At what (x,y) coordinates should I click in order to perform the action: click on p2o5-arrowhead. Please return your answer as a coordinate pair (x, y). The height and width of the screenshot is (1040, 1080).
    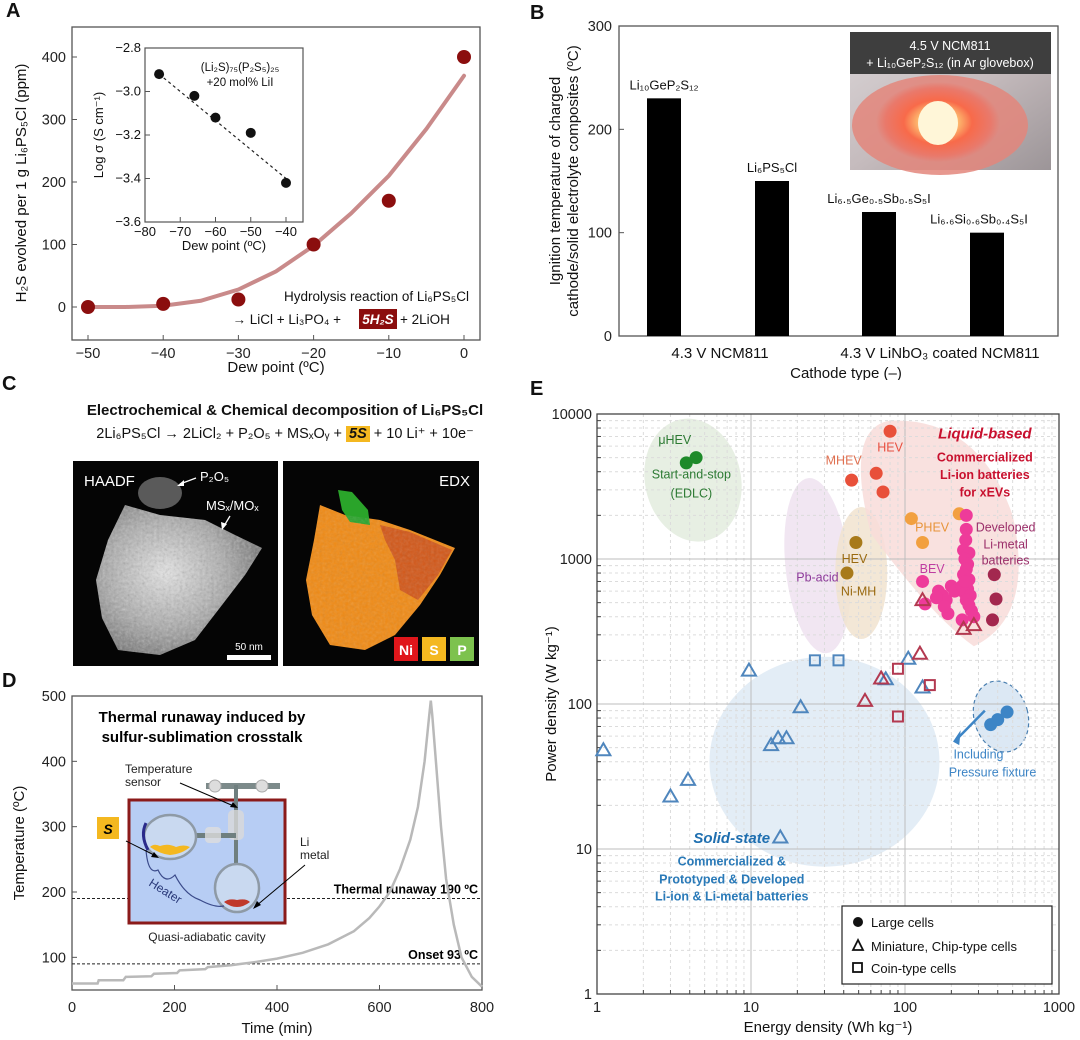
    Looking at the image, I should click on (180, 483).